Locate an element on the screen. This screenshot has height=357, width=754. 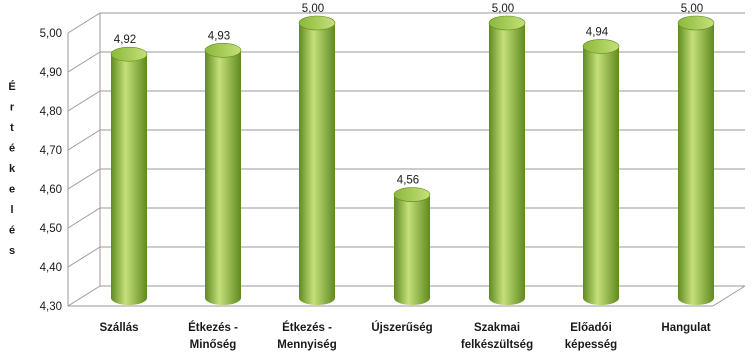
floor-edge is located at coordinates (729, 296).